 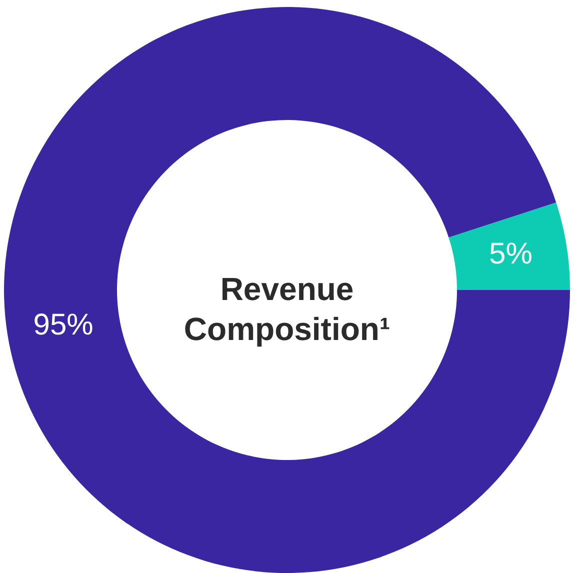 What do you see at coordinates (63, 325) in the screenshot?
I see `data-label: 95%` at bounding box center [63, 325].